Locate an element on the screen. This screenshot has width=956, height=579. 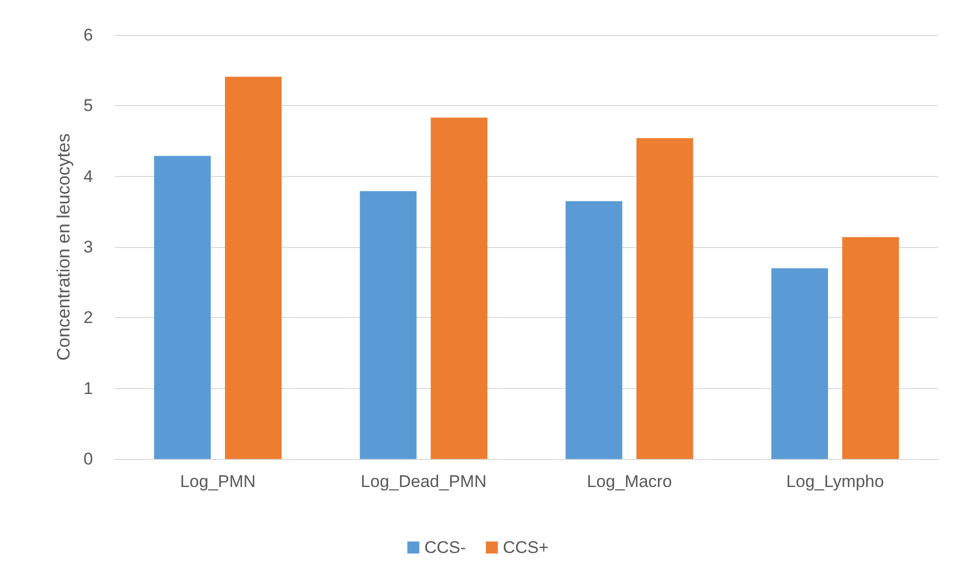
y-tick-label: 4 is located at coordinates (88, 176).